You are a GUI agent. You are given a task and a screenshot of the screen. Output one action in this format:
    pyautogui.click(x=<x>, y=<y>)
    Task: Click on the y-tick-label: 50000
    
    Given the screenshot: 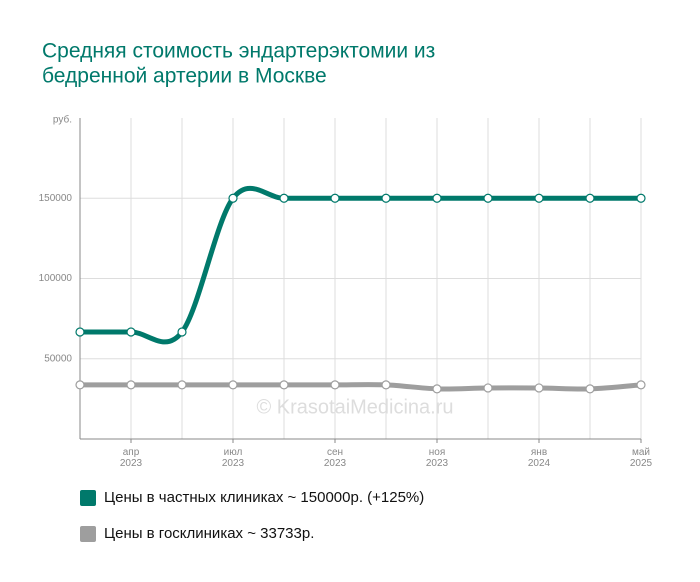 What is the action you would take?
    pyautogui.click(x=58, y=358)
    